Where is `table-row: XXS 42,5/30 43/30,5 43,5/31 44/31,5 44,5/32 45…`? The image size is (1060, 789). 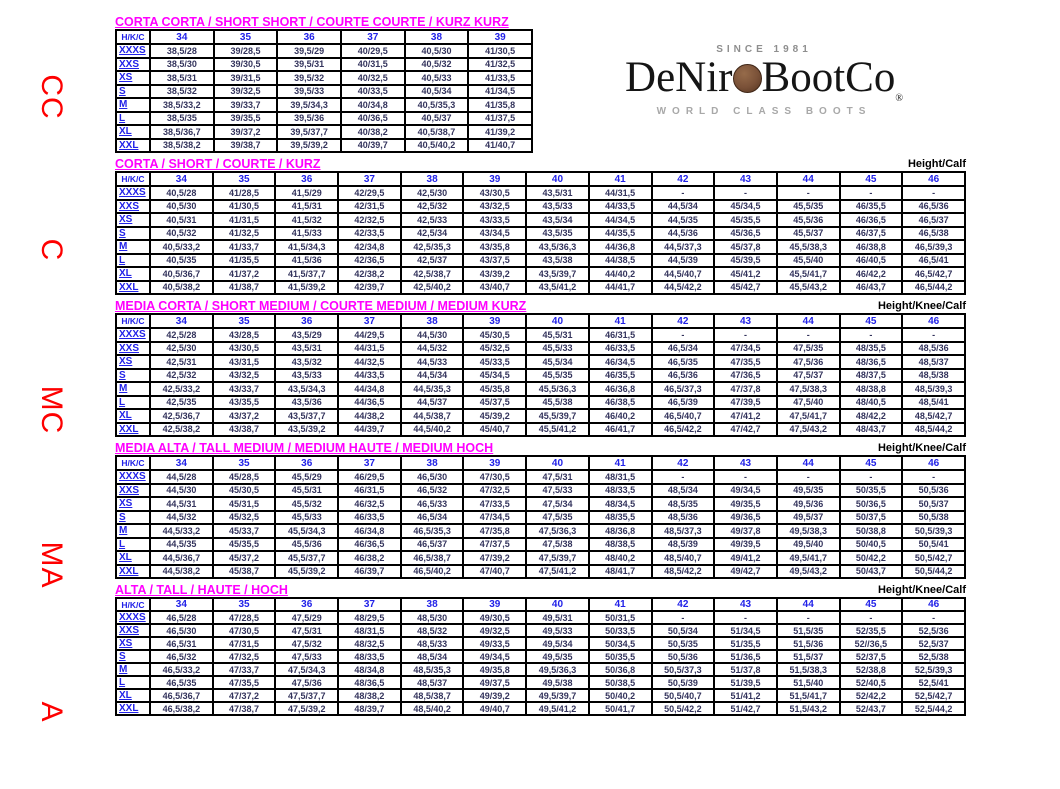
table-row: XXS 42,5/30 43/30,5 43,5/31 44/31,5 44,5/32 45… is located at coordinates (540, 348).